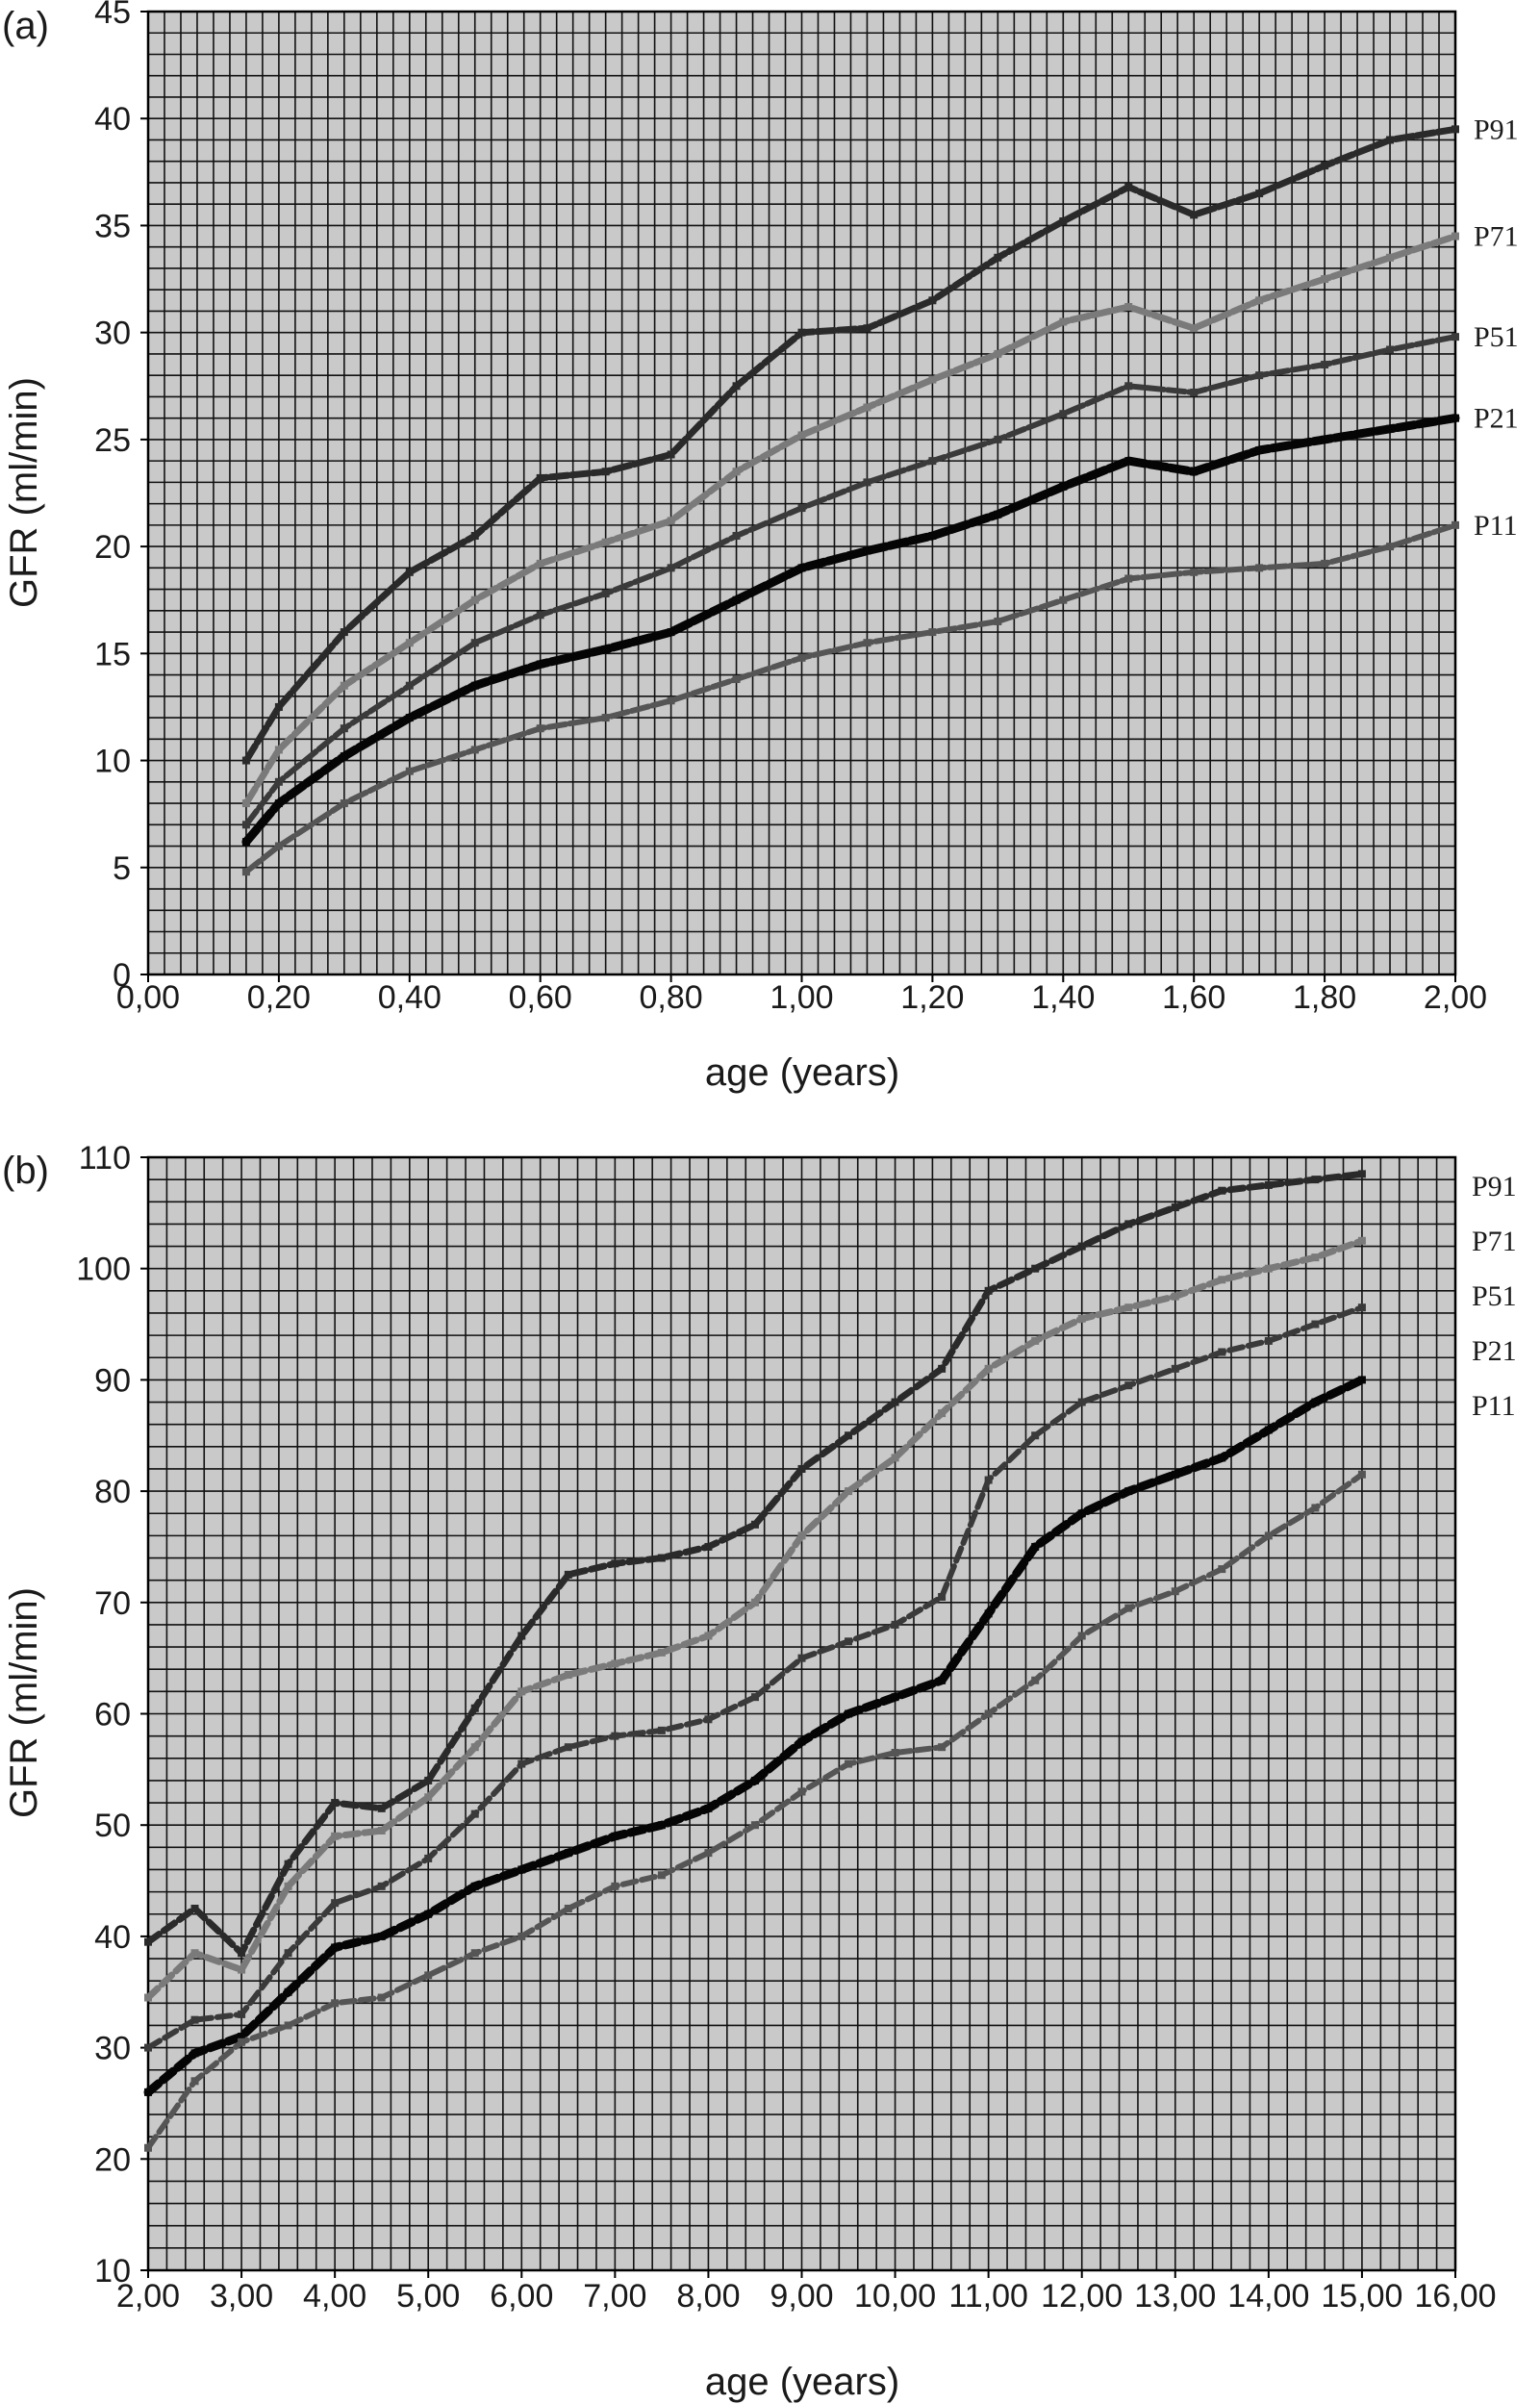  I want to click on series-line, so click(850, 698).